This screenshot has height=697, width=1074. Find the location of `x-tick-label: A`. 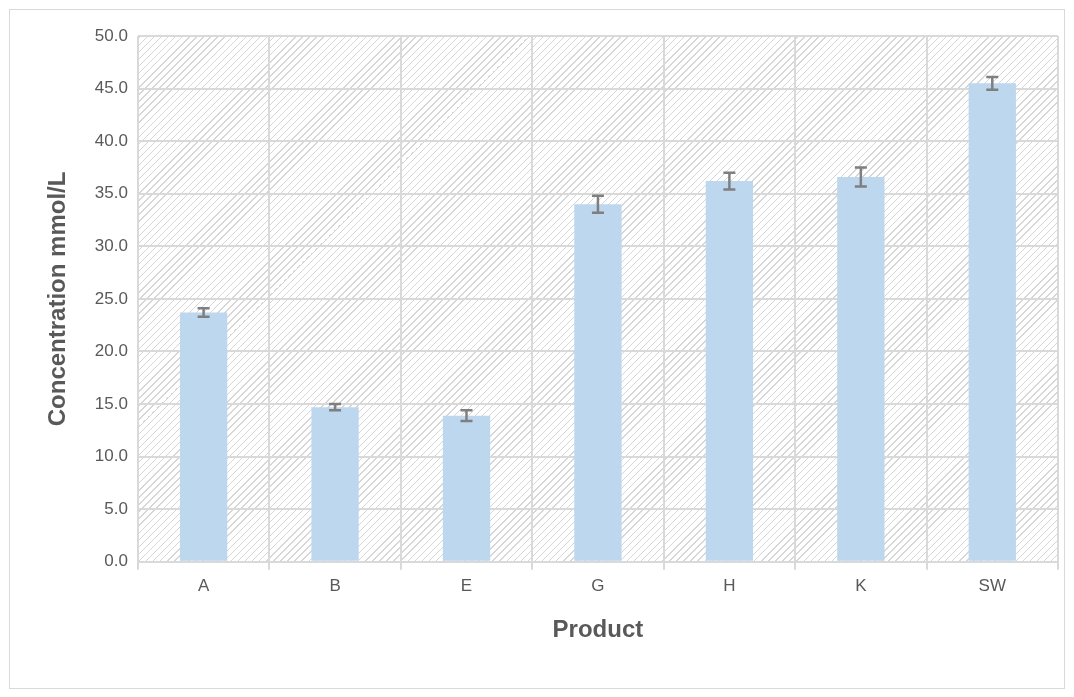

x-tick-label: A is located at coordinates (203, 585).